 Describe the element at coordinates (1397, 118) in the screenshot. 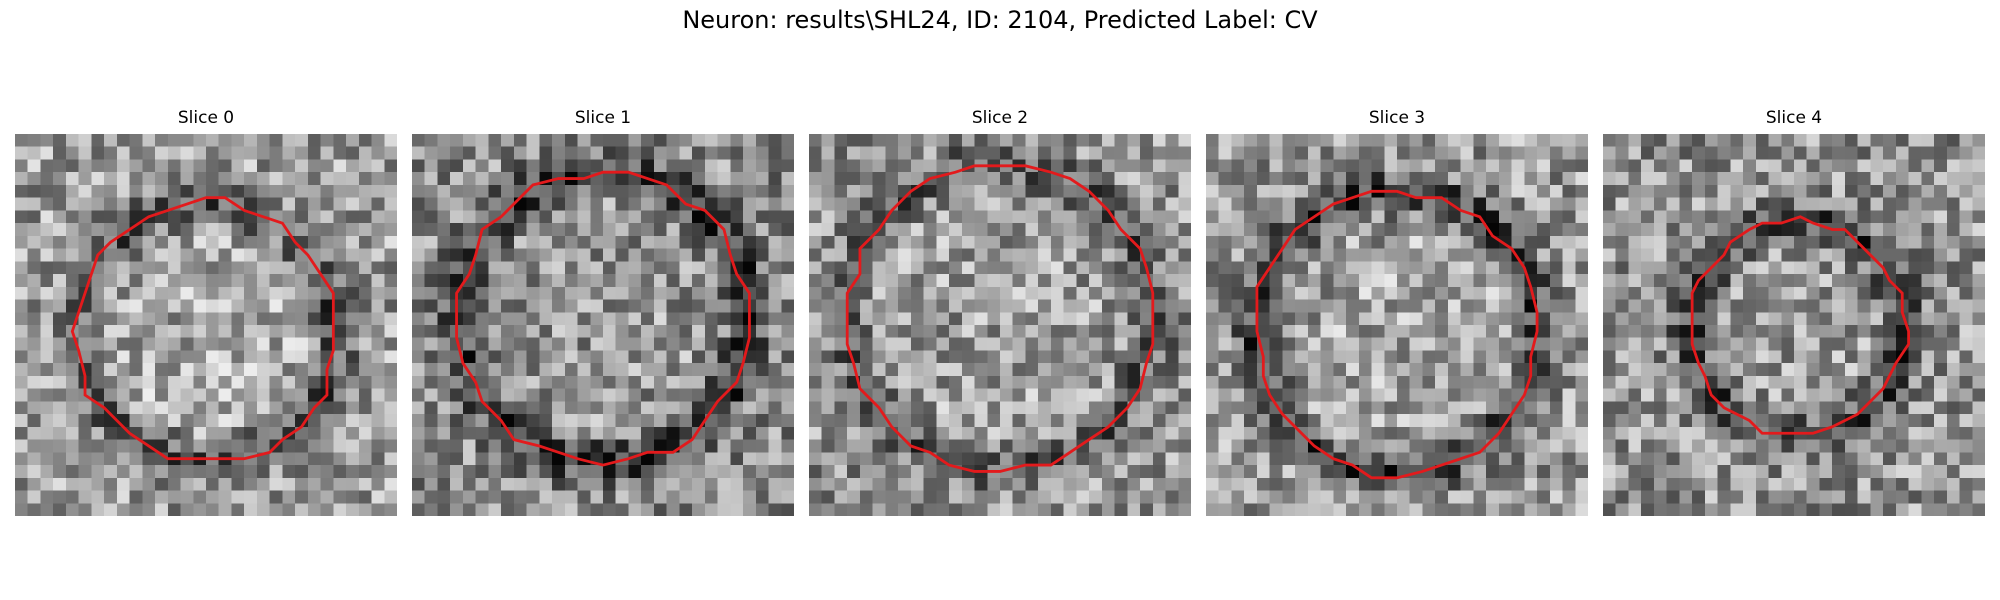

I see `slice-title: Slice 3` at that location.